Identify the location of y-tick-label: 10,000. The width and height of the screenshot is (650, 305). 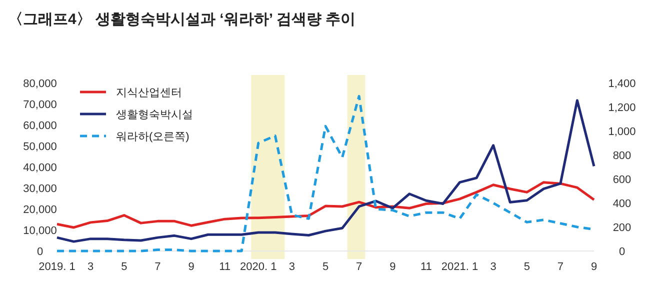
(40, 231).